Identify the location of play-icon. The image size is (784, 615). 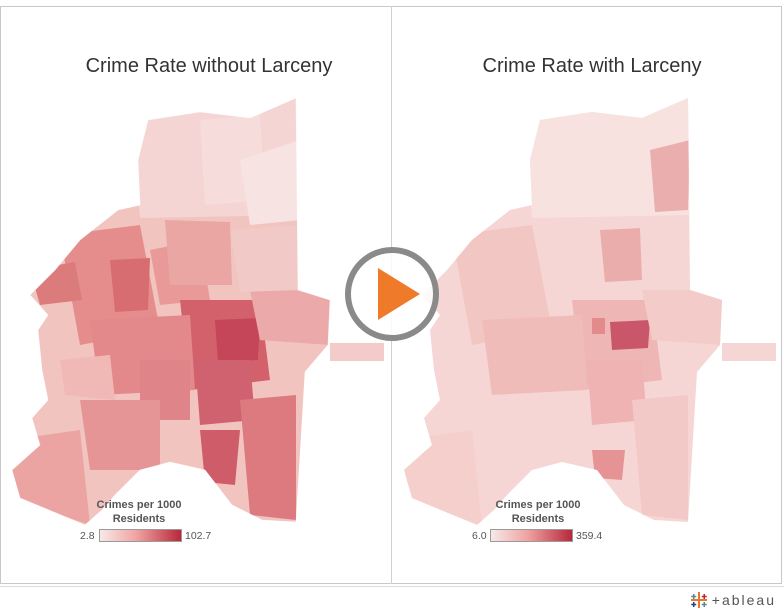
(399, 294).